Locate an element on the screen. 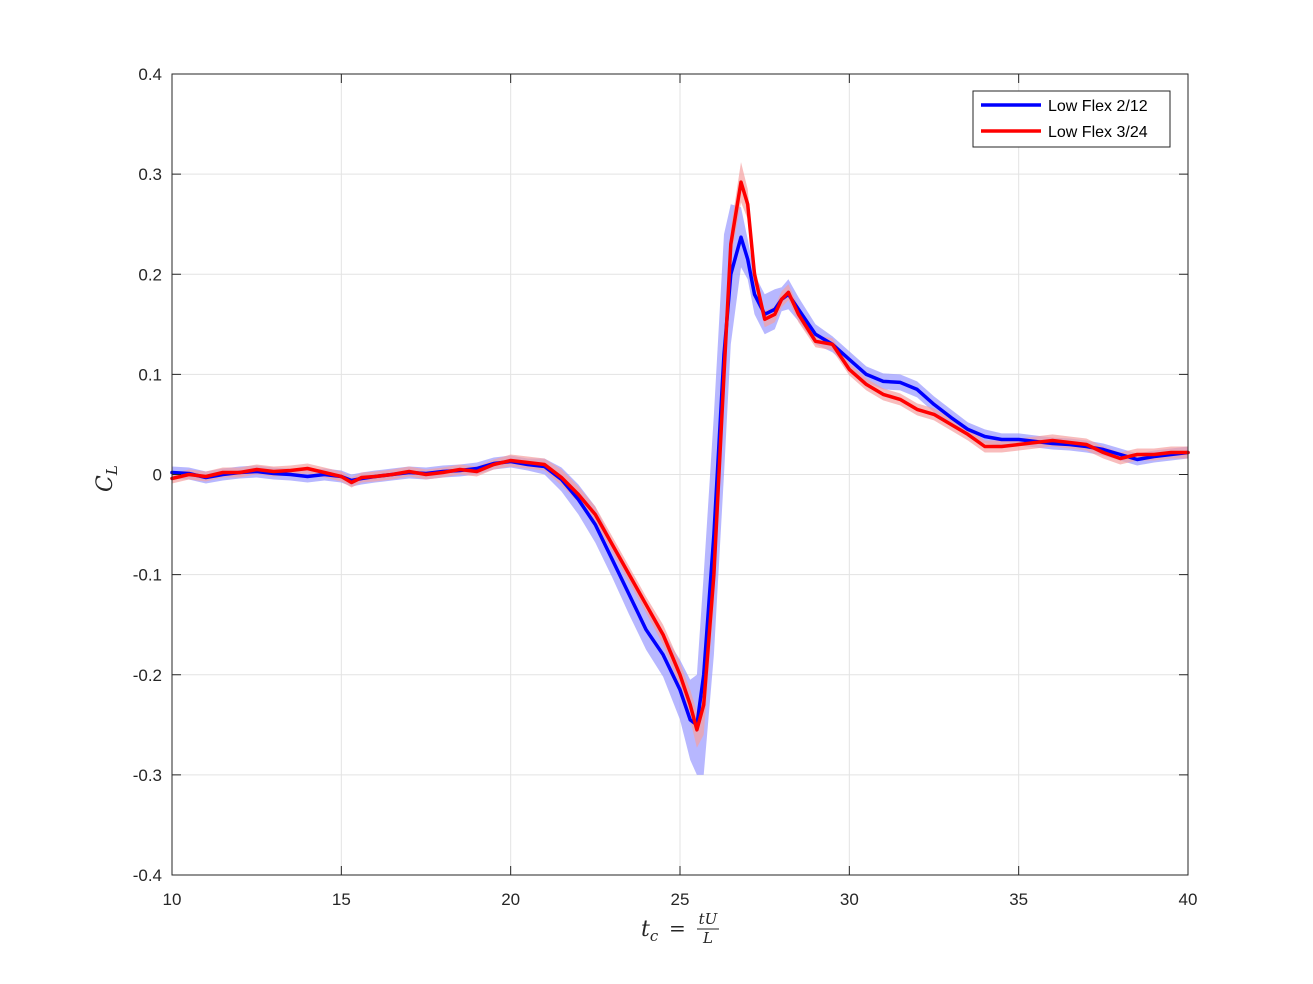 This screenshot has height=984, width=1313. x-label-base: t is located at coordinates (645, 929).